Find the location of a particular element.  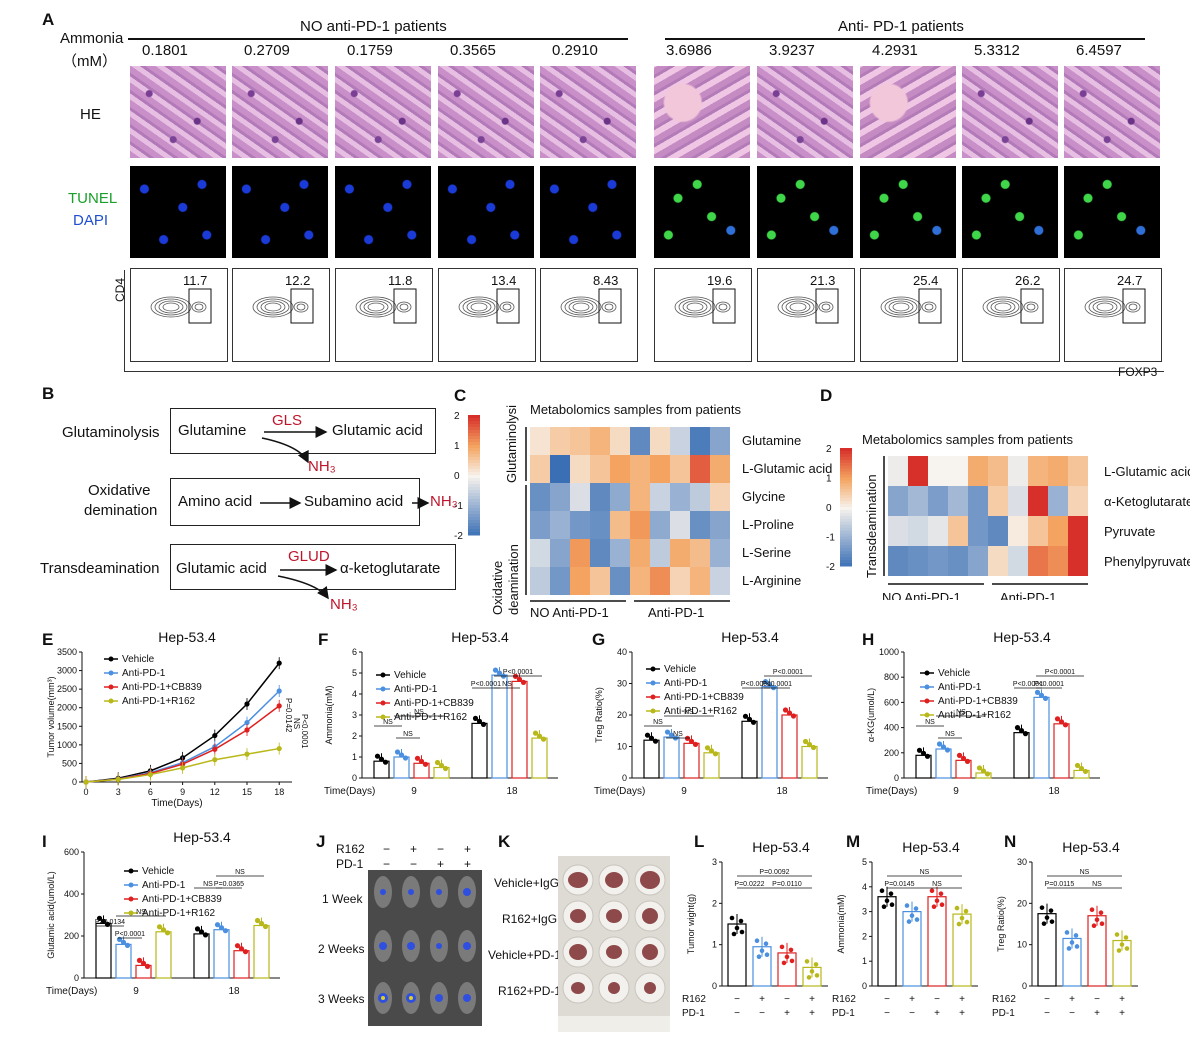

x-group-anti-pd1: Anti-PD-1 is located at coordinates (676, 612).